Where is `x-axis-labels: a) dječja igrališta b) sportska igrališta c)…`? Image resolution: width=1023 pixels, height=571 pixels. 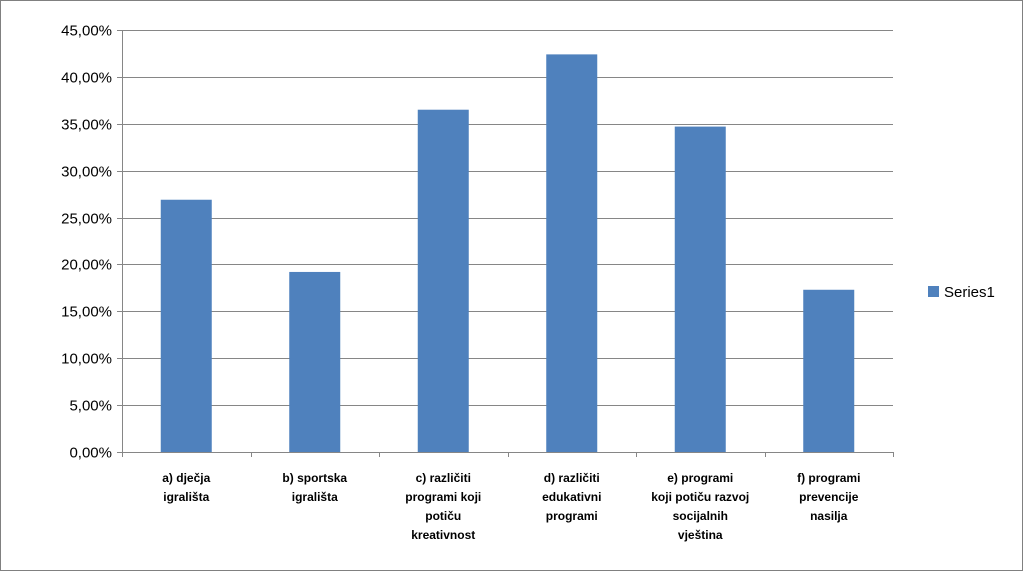
x-axis-labels: a) dječja igrališta b) sportska igrališta c)… is located at coordinates (511, 506).